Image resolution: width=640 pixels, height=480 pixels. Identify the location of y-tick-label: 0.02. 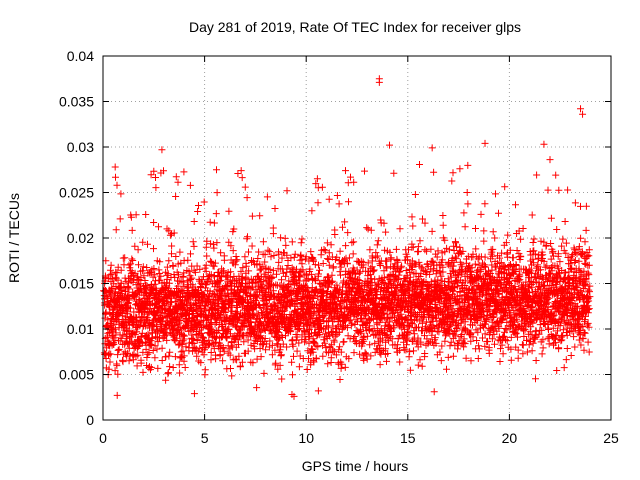
(80, 238).